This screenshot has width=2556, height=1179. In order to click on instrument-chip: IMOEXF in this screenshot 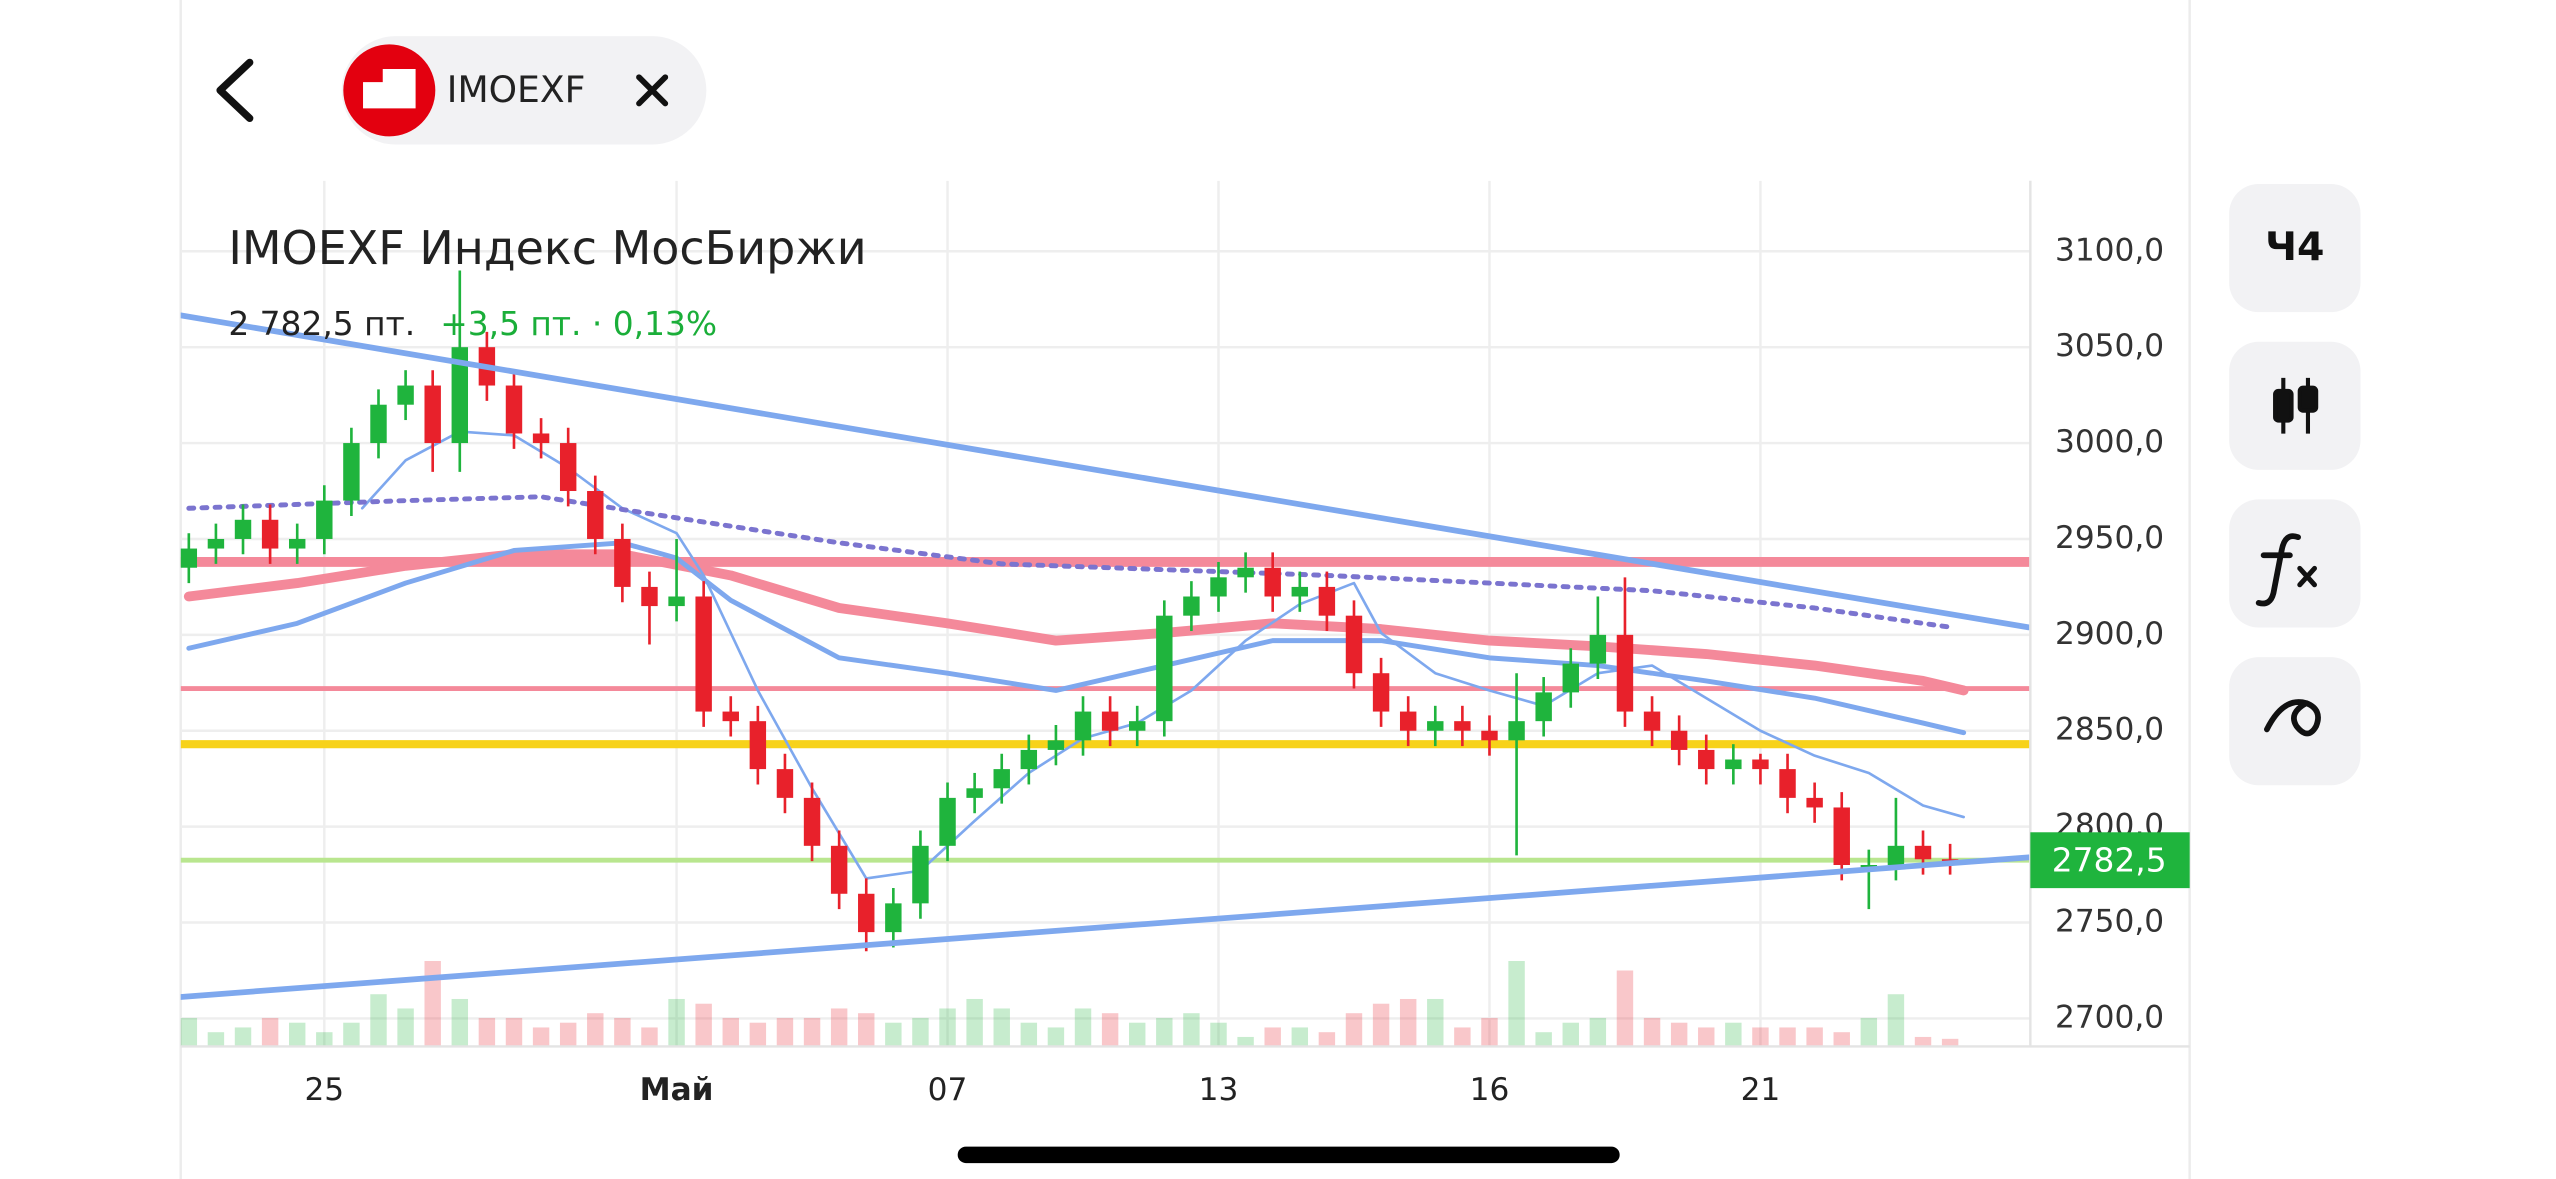, I will do `click(524, 90)`.